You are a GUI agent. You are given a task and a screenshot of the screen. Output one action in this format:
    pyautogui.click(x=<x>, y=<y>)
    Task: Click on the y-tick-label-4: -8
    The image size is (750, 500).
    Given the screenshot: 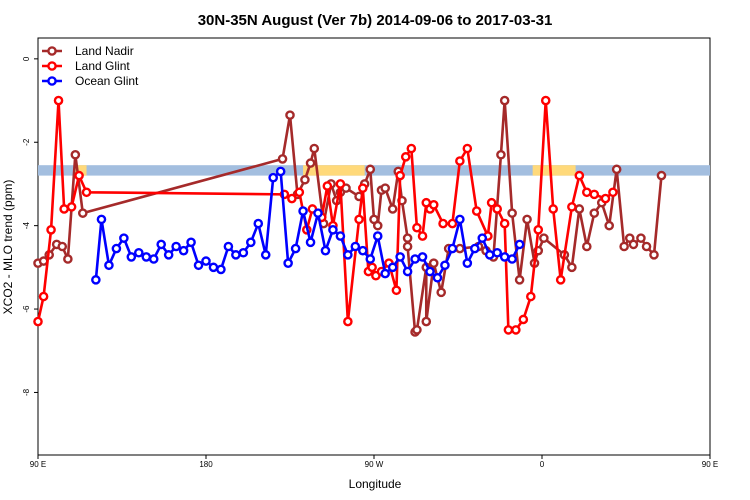 What is the action you would take?
    pyautogui.click(x=26, y=392)
    